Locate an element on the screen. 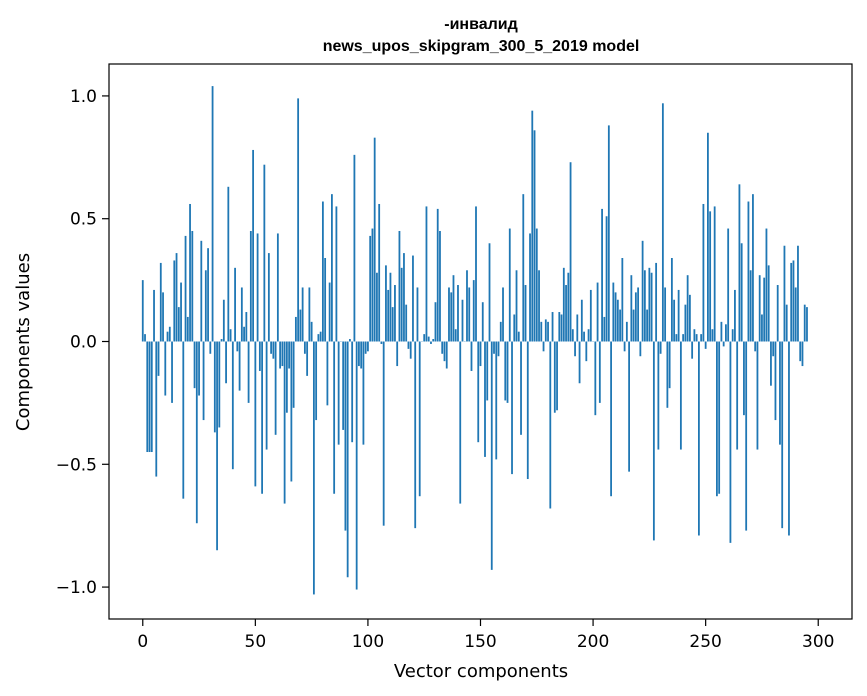  y-axis: −1.0 −0.5 0.0 0.5 1.0 is located at coordinates (82, 342).